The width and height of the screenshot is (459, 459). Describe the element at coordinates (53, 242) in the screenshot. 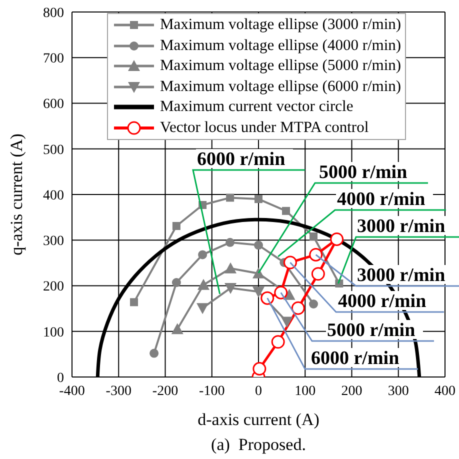

I see `y-tick-label: 300` at that location.